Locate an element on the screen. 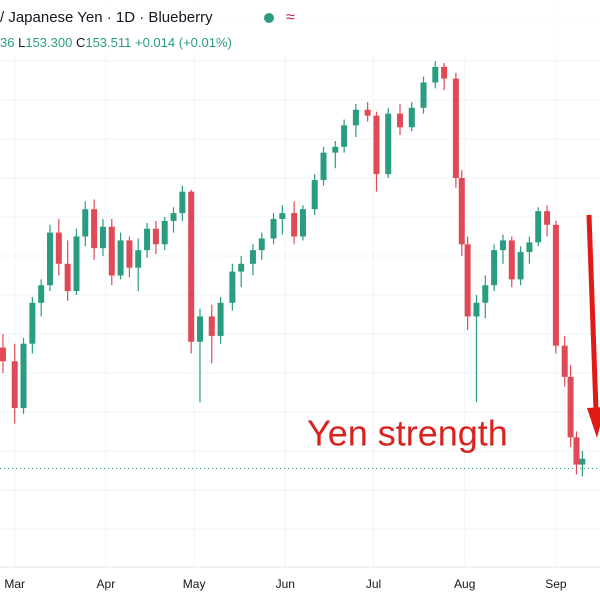 This screenshot has height=600, width=600. x-tick-label: Apr is located at coordinates (106, 584).